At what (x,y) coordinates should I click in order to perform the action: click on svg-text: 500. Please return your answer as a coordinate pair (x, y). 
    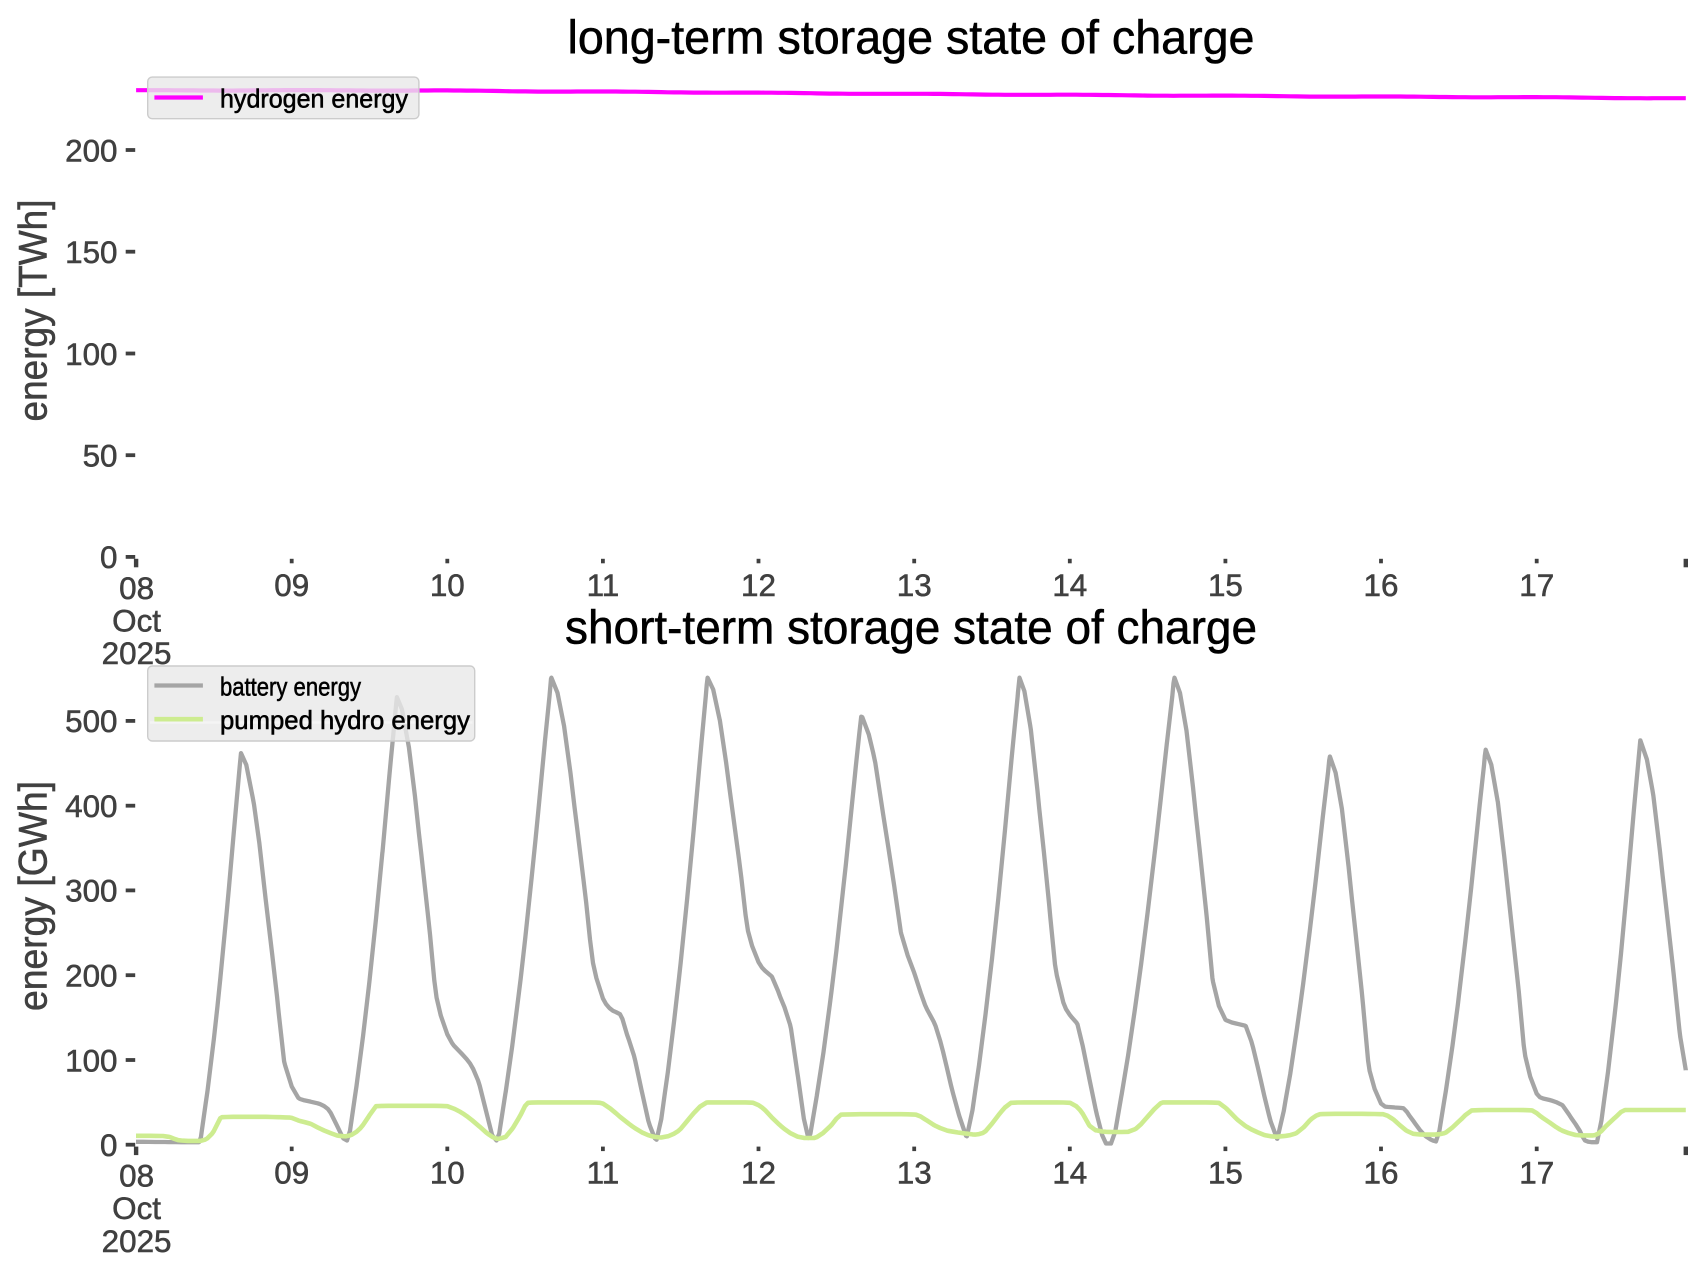
    Looking at the image, I should click on (91, 721).